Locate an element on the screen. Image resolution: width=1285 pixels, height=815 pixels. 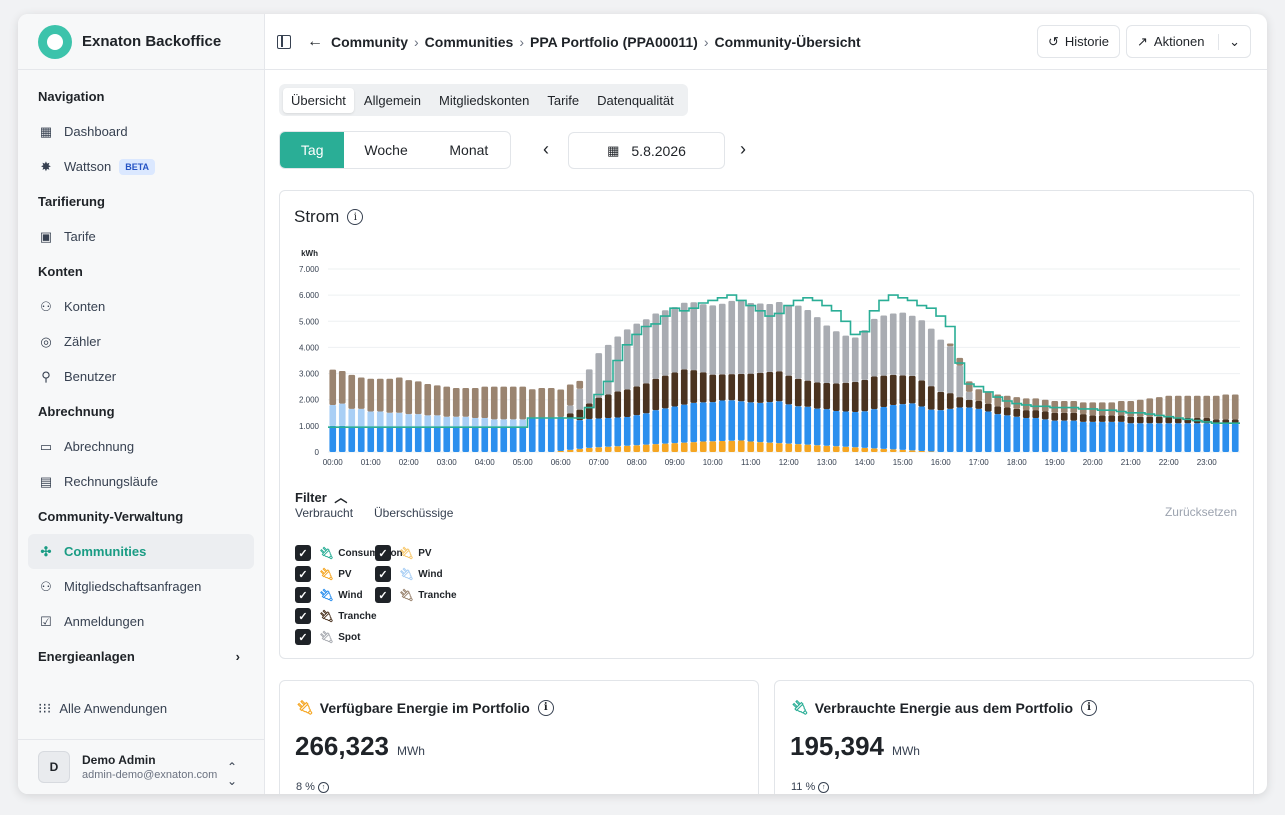
sidebar-item-communities: ✣ Communities is located at coordinates (141, 551).